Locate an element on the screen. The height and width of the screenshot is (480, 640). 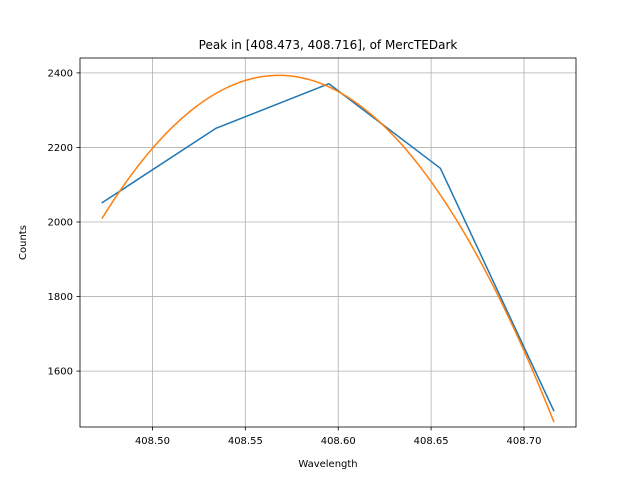
y-axis-label: Counts is located at coordinates (23, 242).